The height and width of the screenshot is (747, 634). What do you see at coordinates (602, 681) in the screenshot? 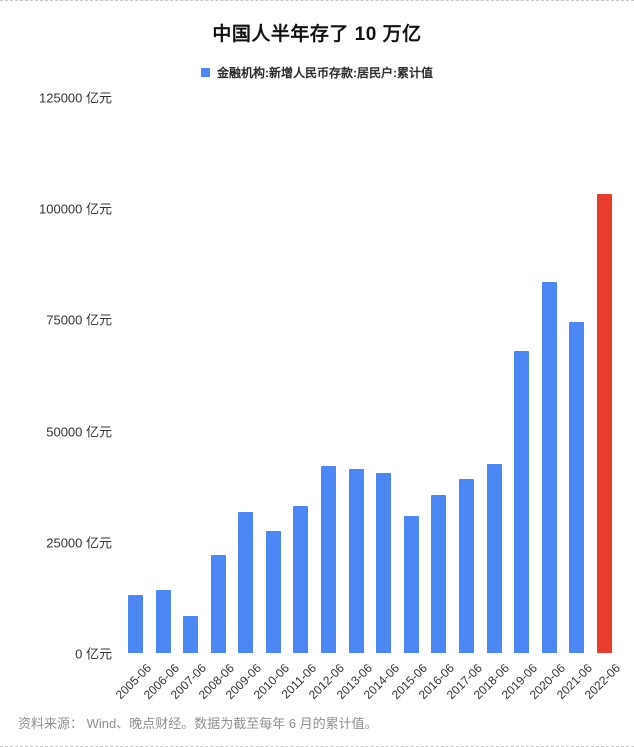
I see `x-tick-slot: 2022-06` at bounding box center [602, 681].